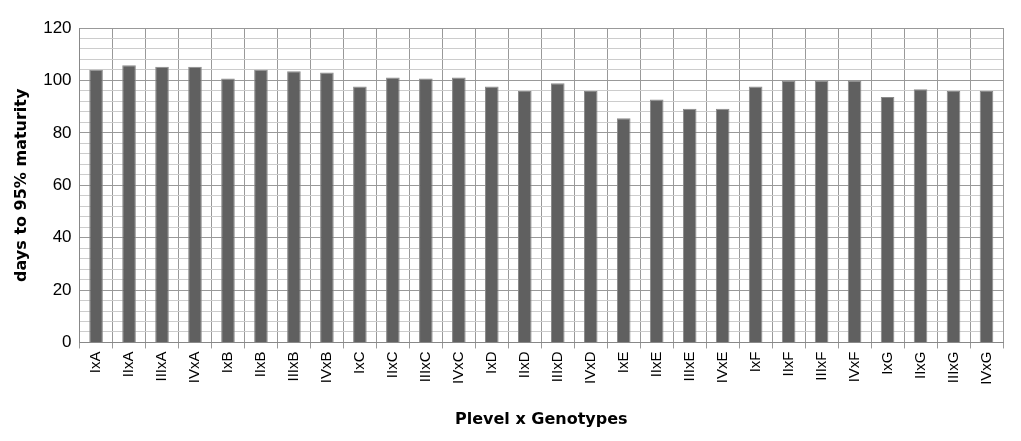 This screenshot has height=441, width=1021. I want to click on x-tick-label: IxG, so click(886, 363).